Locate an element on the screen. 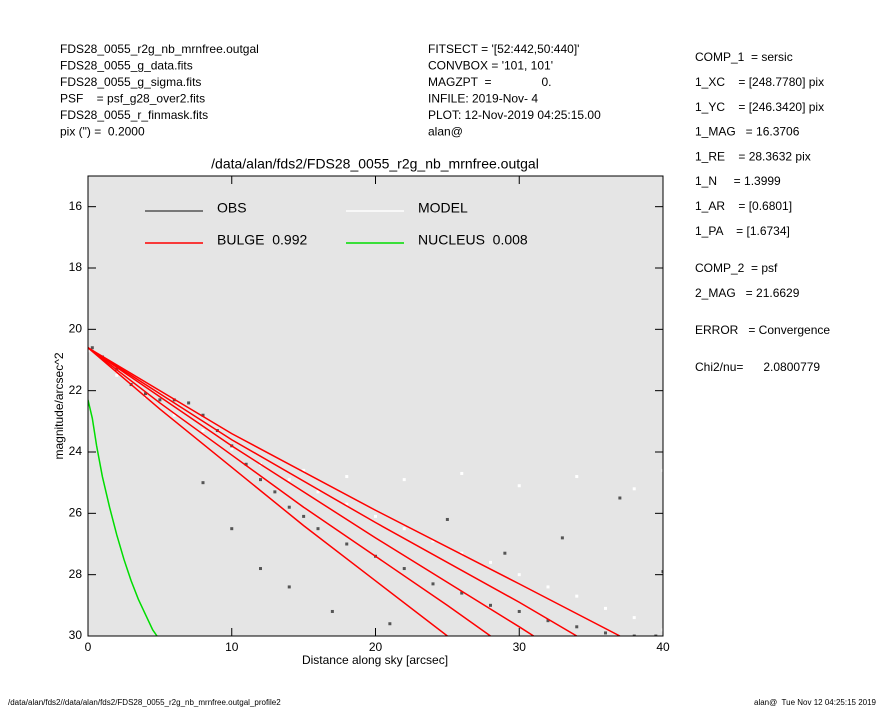 The image size is (885, 708). x-tick-label: 30 is located at coordinates (520, 647).